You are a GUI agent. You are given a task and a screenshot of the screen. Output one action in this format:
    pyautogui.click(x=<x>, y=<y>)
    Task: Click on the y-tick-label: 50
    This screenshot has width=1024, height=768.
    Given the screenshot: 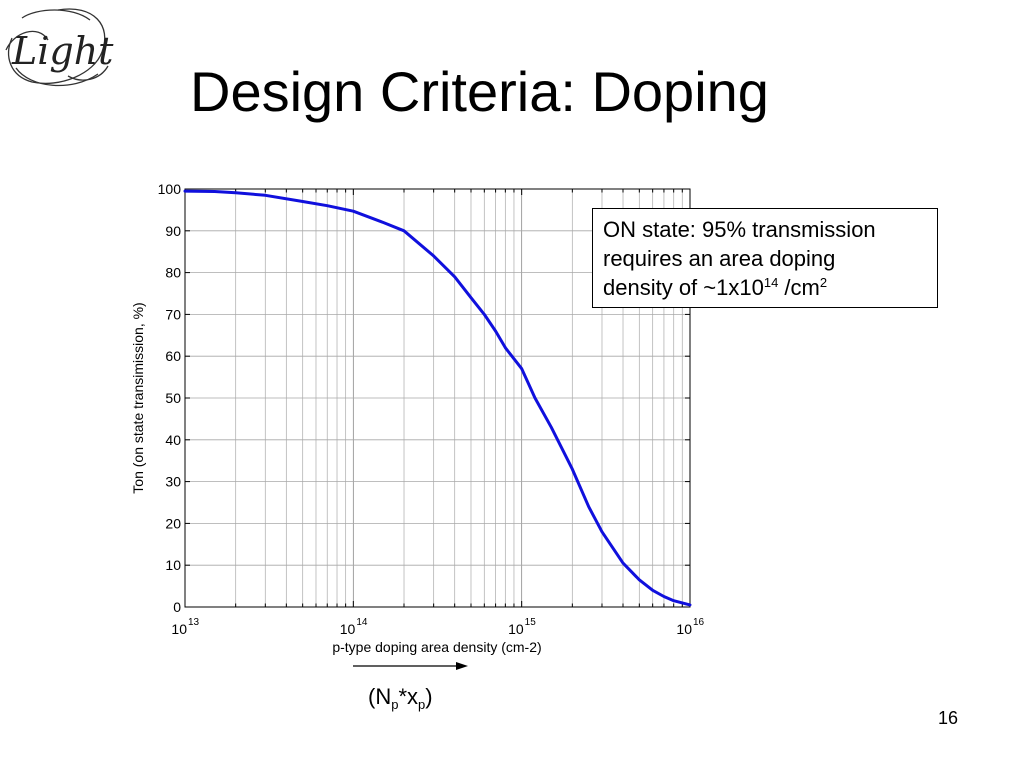 What is the action you would take?
    pyautogui.click(x=173, y=398)
    